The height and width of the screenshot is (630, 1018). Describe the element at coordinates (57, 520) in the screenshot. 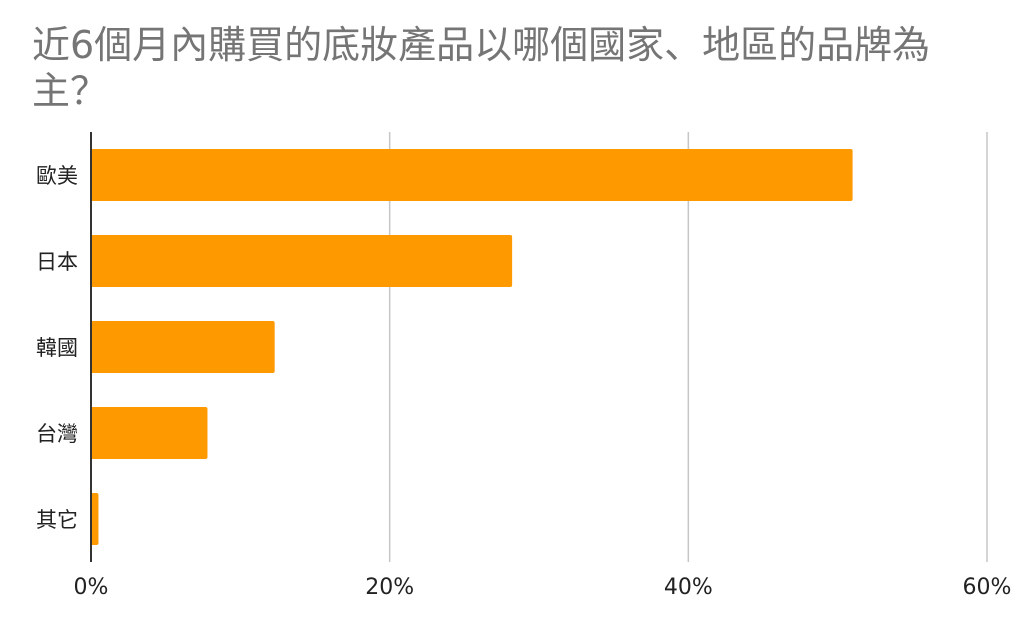

I see `category-label-4: 其它` at that location.